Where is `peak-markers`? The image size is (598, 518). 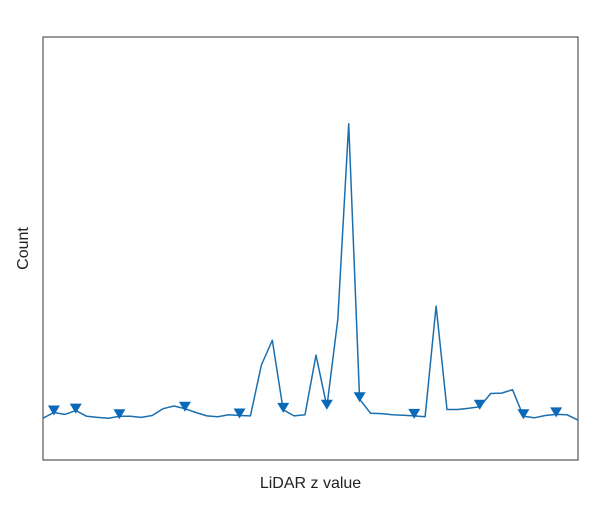 peak-markers is located at coordinates (305, 406).